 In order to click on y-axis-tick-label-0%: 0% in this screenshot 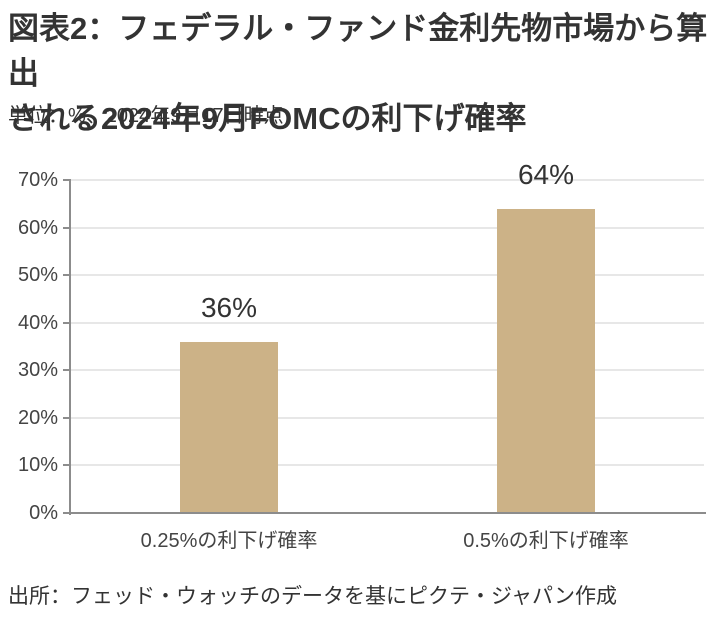, I will do `click(43, 513)`.